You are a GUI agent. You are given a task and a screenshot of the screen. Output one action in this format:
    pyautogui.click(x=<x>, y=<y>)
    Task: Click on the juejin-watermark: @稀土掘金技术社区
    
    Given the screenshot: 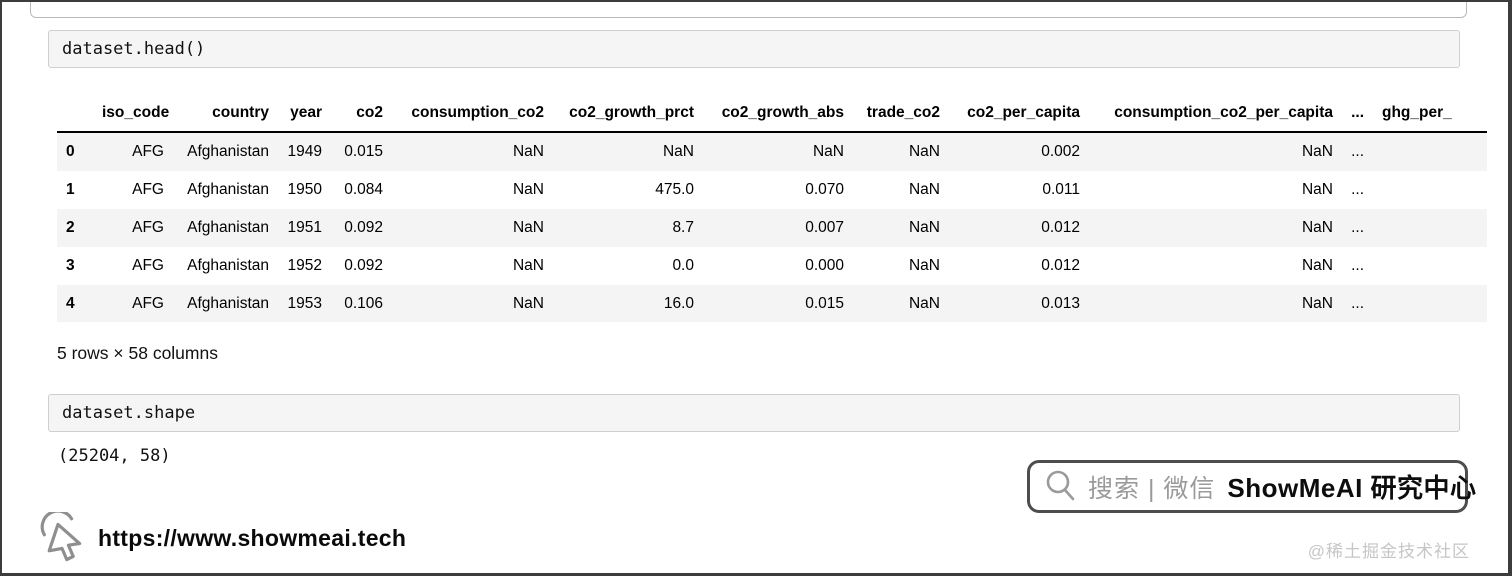 What is the action you would take?
    pyautogui.click(x=1388, y=551)
    